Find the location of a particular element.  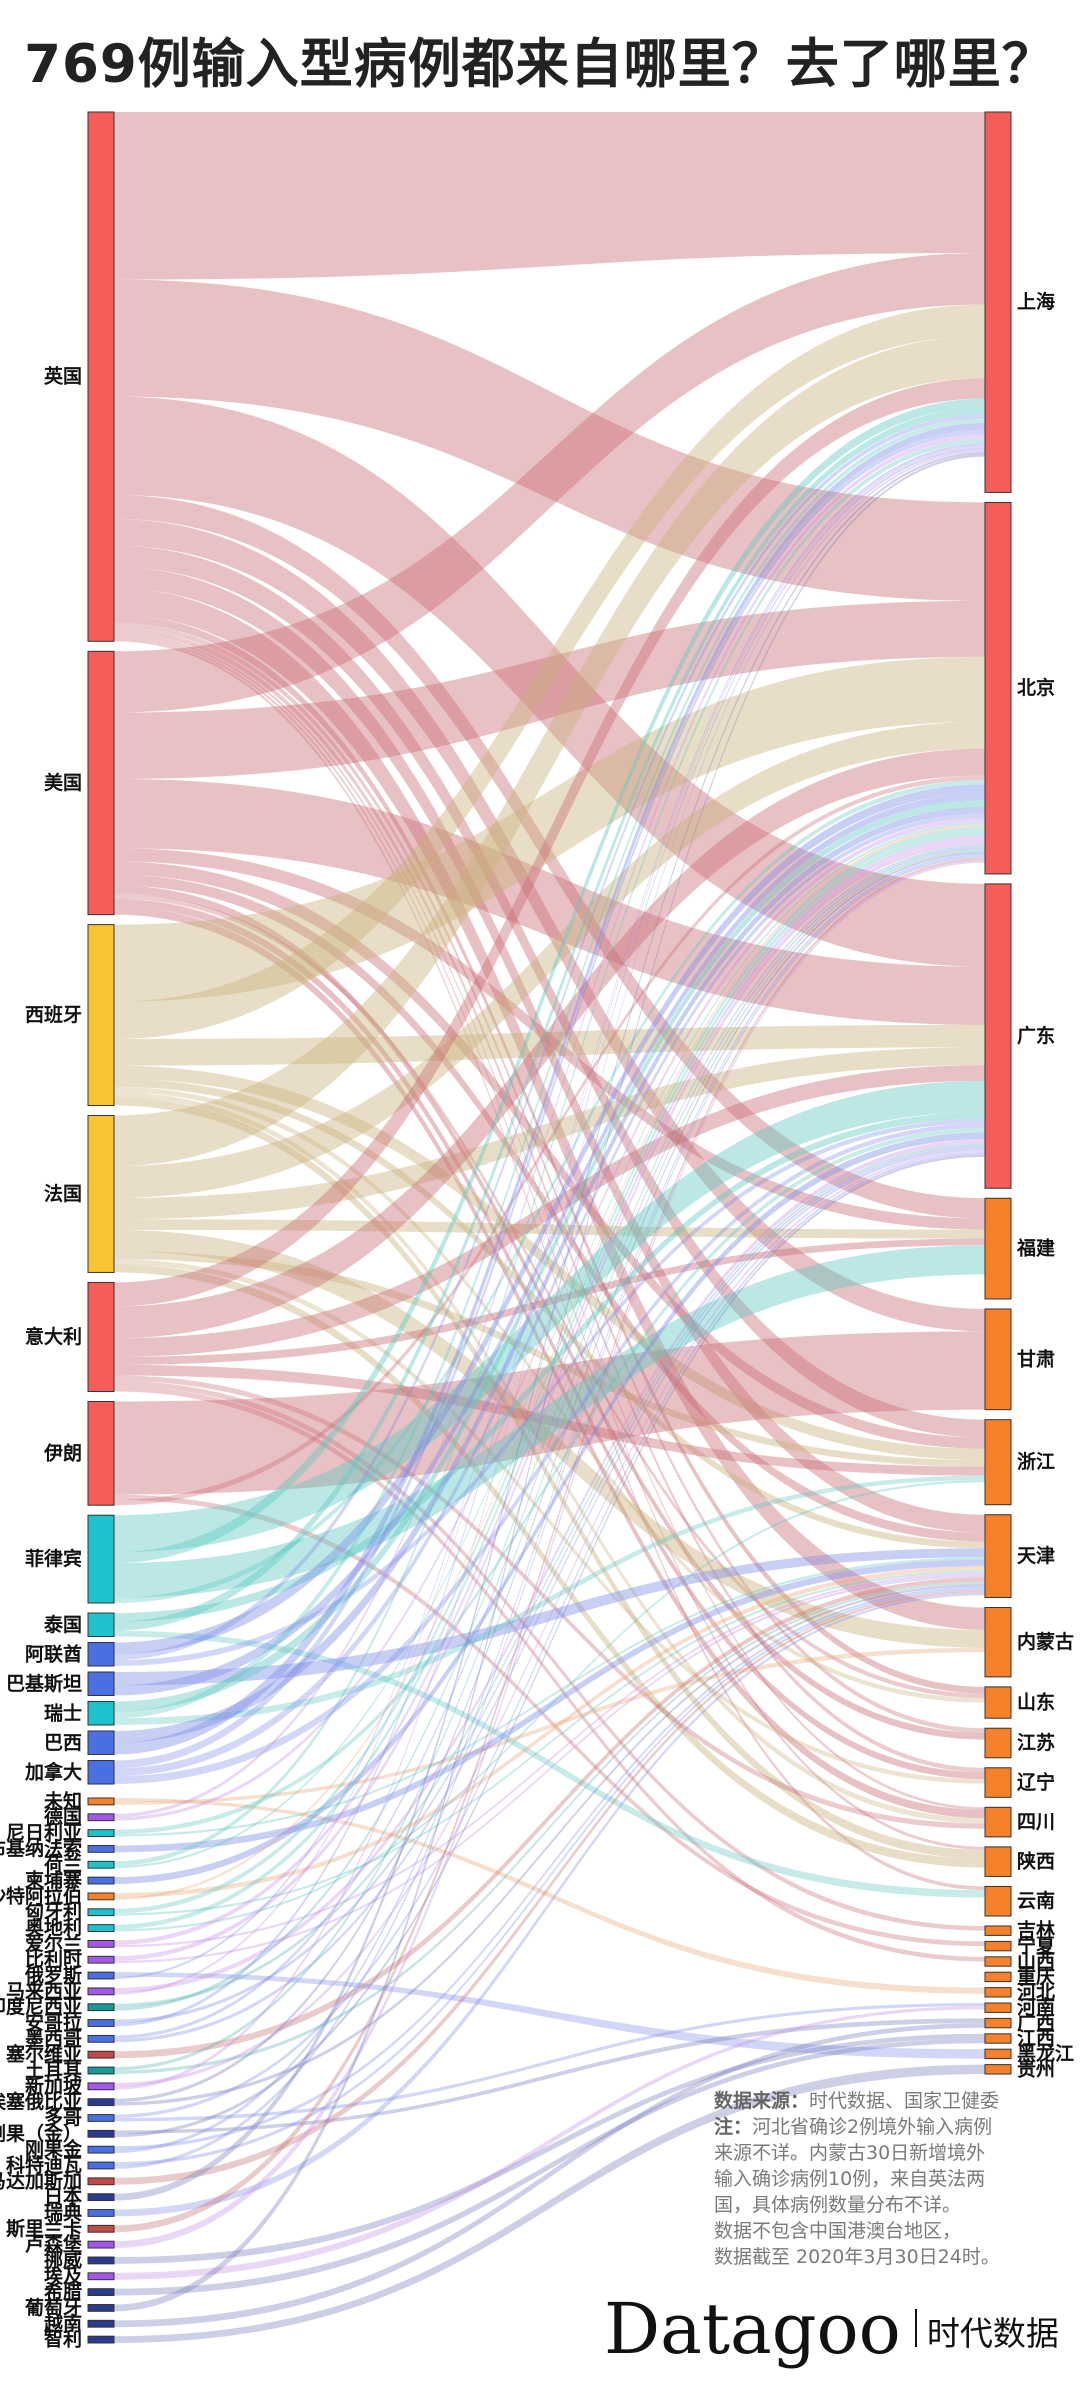

source-label: 比利时 is located at coordinates (53, 1960).